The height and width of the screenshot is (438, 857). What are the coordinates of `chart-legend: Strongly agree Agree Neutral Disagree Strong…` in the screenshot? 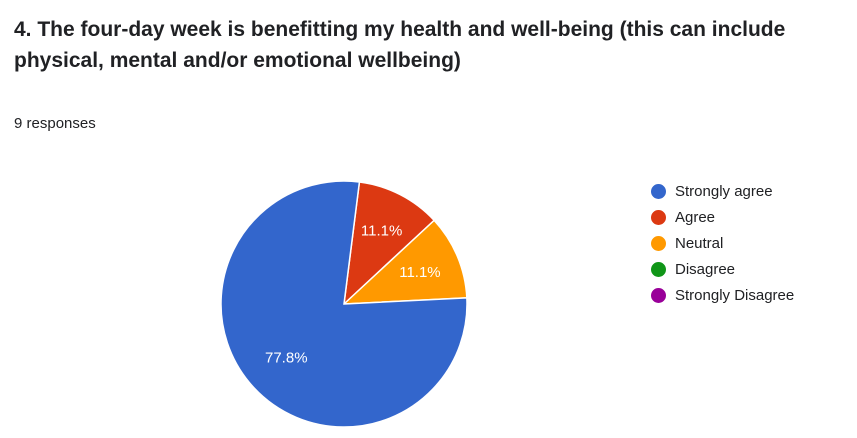 It's located at (722, 243).